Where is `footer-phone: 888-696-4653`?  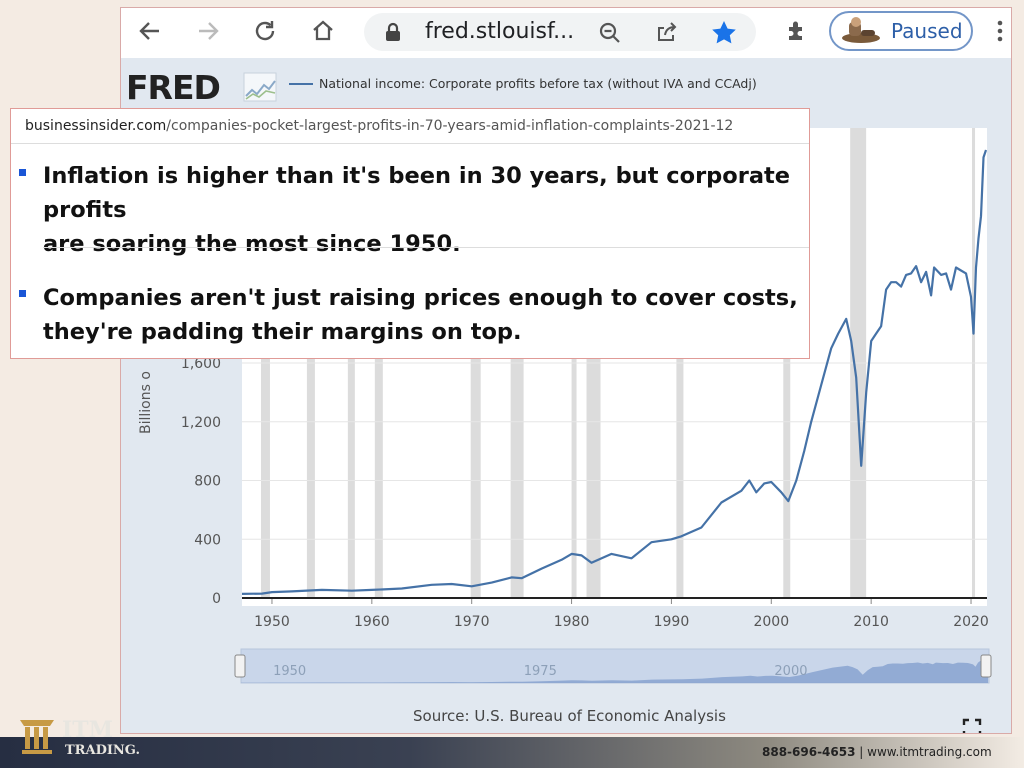 footer-phone: 888-696-4653 is located at coordinates (809, 752).